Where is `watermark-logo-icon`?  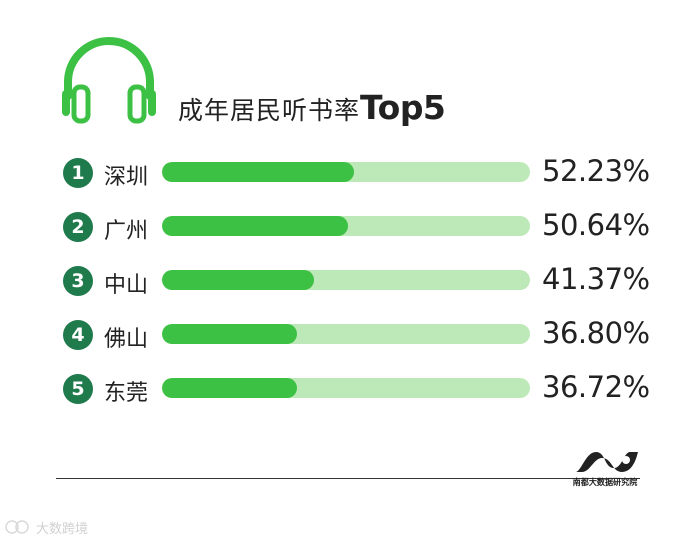
watermark-logo-icon is located at coordinates (17, 527).